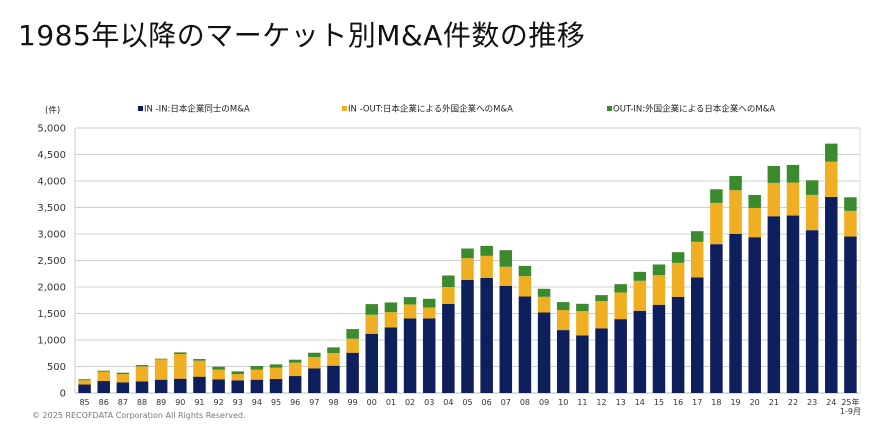 This screenshot has width=890, height=435. Describe the element at coordinates (755, 402) in the screenshot. I see `x-tick-label: 20` at that location.